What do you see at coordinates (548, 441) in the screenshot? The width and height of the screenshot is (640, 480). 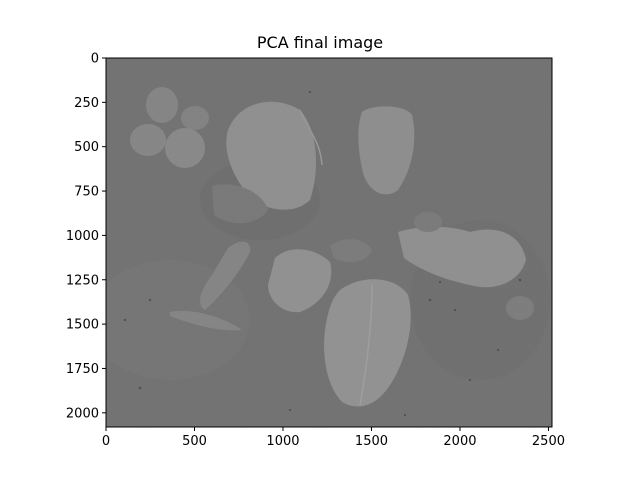 I see `x-tick-label: 2500` at bounding box center [548, 441].